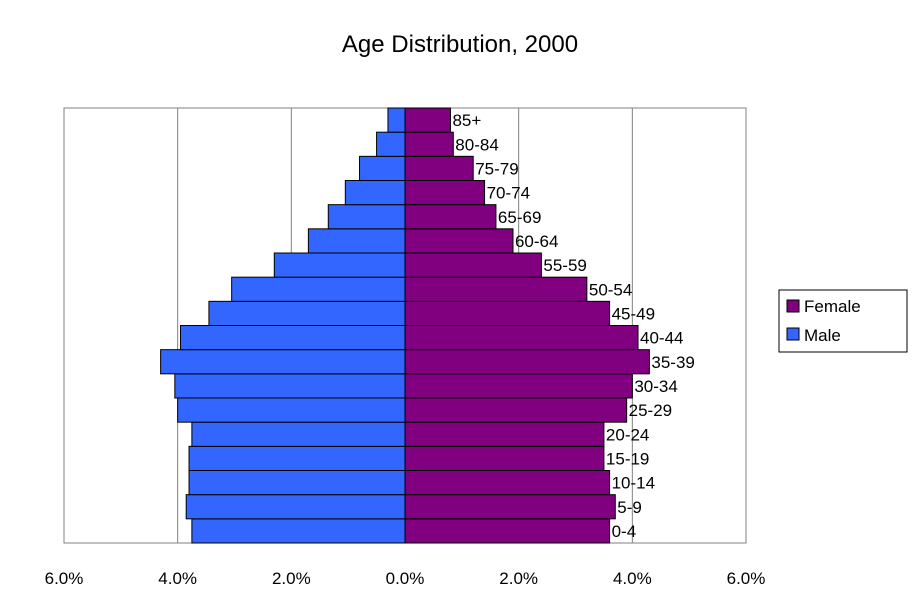 The width and height of the screenshot is (923, 601). I want to click on x-axis-ticks: 6.0% 4.0% 2.0% 0.0% 2.0% 4.0% 6.0%, so click(405, 578).